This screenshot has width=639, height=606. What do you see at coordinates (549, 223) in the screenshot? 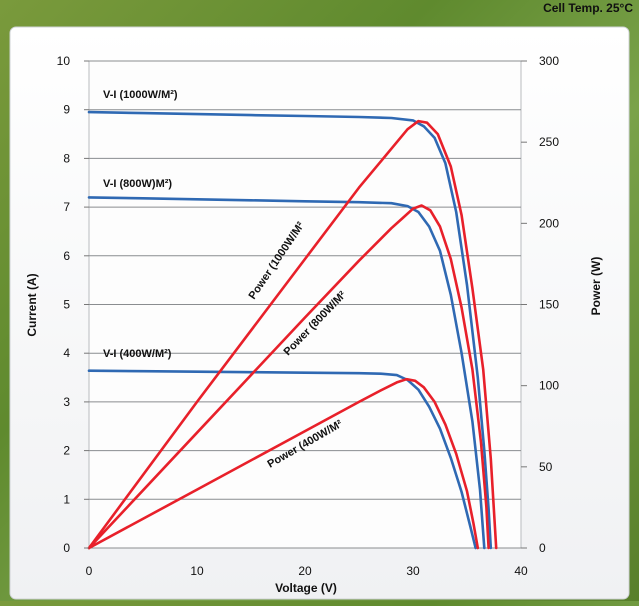
I see `y-right-tick-label: 200` at bounding box center [549, 223].